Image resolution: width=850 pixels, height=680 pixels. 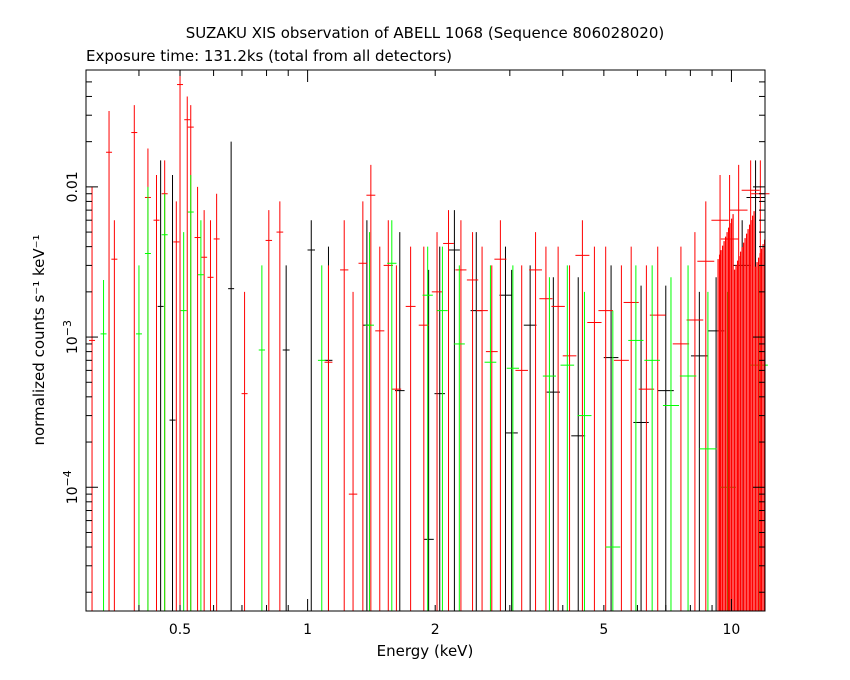 What do you see at coordinates (73, 186) in the screenshot?
I see `y-tick-label: 0.01` at bounding box center [73, 186].